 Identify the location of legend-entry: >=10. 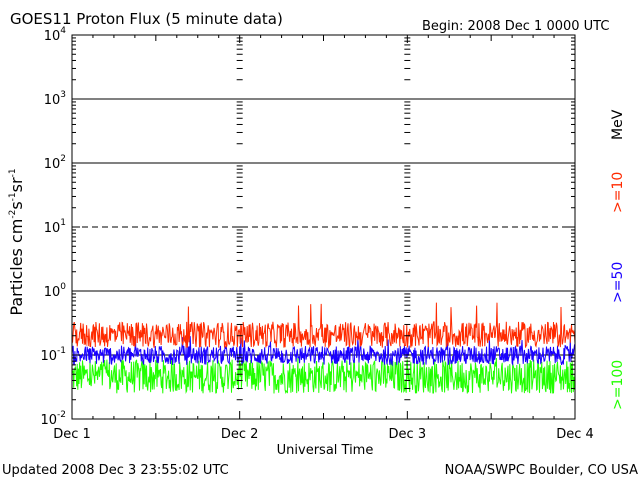
(618, 192).